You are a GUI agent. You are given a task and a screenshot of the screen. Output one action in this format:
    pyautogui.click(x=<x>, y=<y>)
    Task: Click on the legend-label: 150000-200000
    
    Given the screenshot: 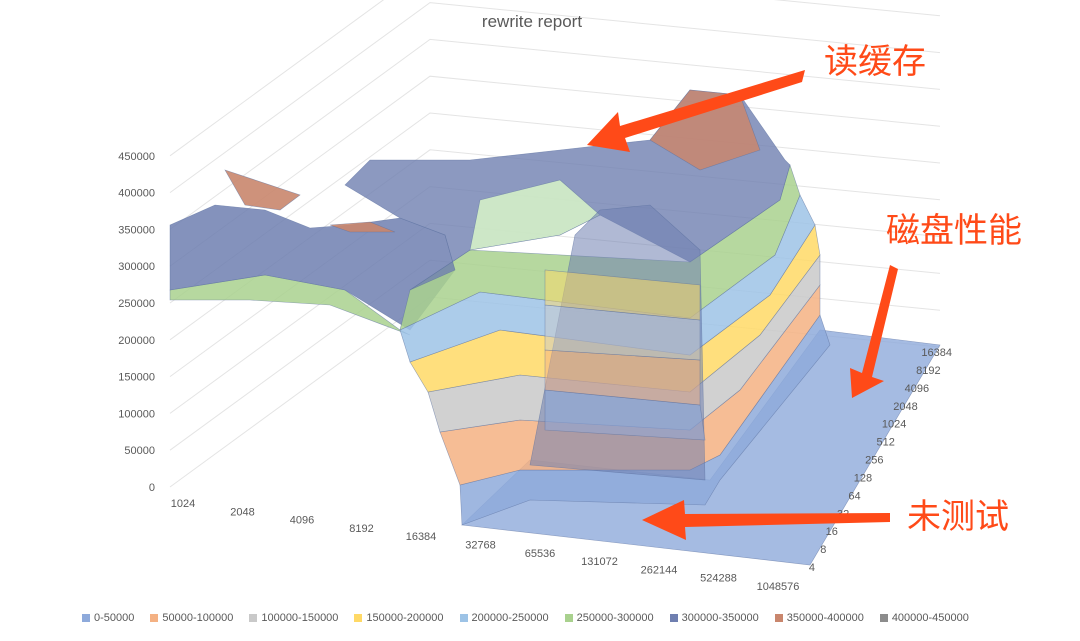 What is the action you would take?
    pyautogui.click(x=405, y=618)
    